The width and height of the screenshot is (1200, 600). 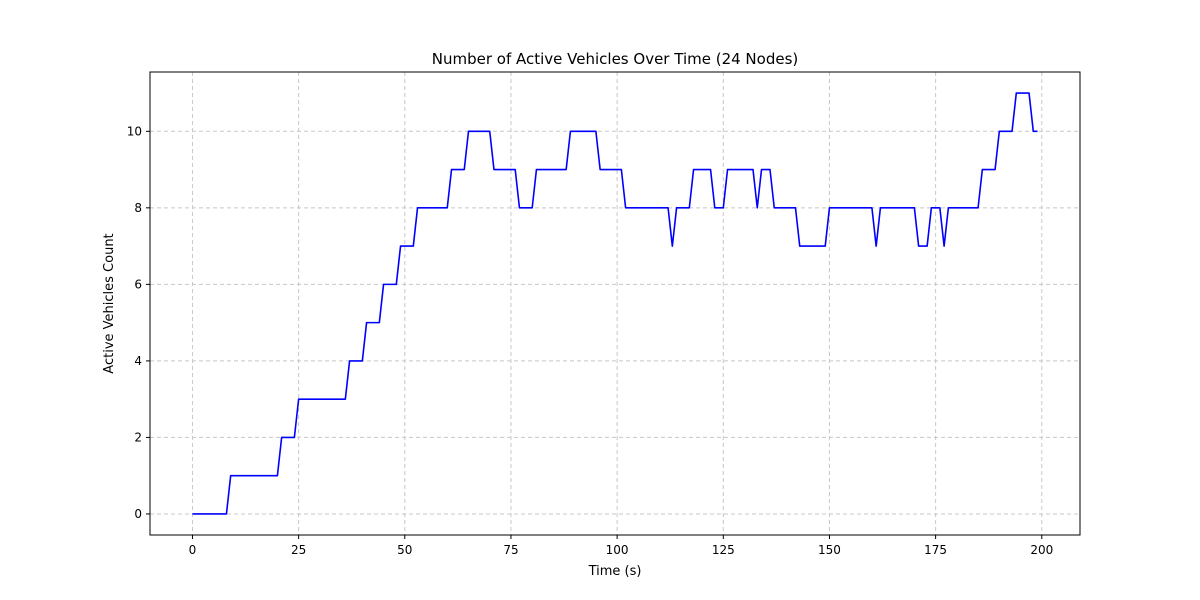 I want to click on y-tick-label: 10, so click(x=134, y=131).